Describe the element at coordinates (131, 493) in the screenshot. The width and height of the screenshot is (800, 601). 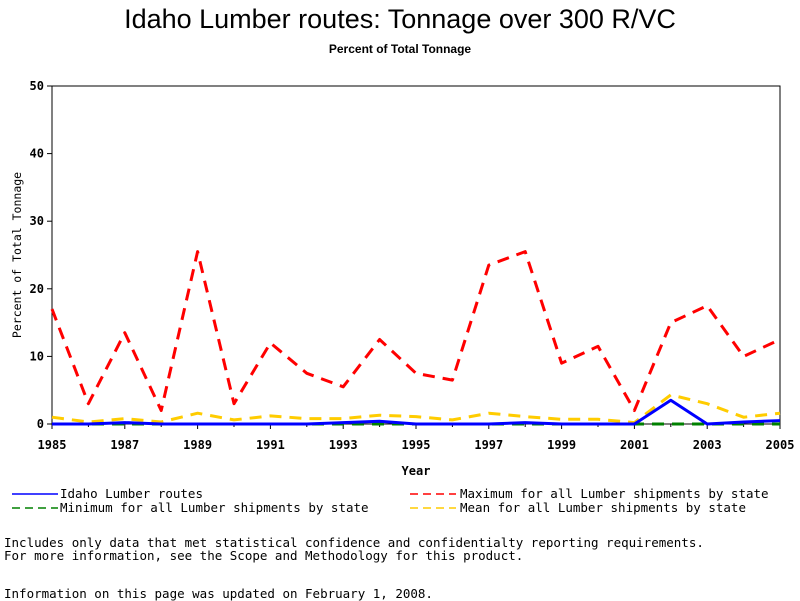
I see `legend-label-blue: Idaho Lumber routes` at that location.